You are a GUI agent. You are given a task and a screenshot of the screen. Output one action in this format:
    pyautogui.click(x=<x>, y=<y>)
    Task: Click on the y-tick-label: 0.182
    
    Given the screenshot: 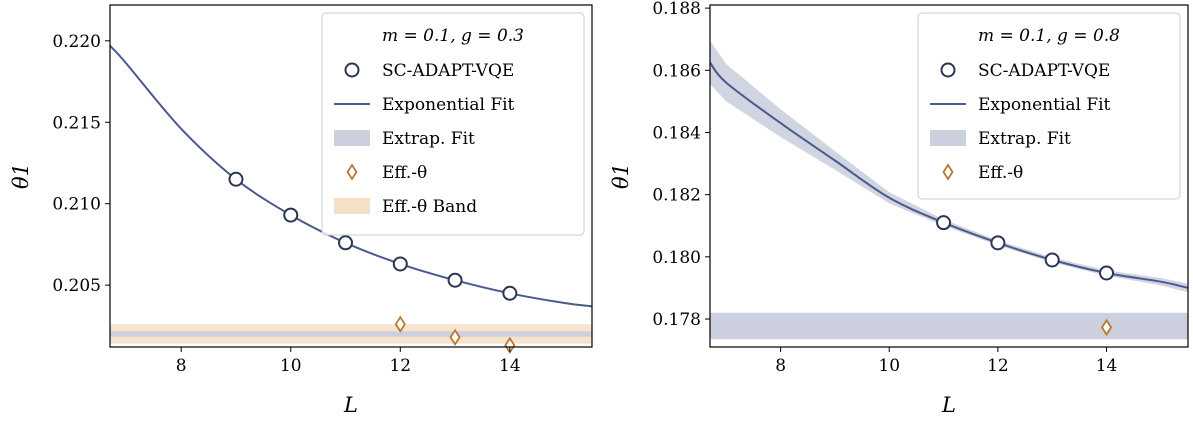 What is the action you would take?
    pyautogui.click(x=676, y=196)
    